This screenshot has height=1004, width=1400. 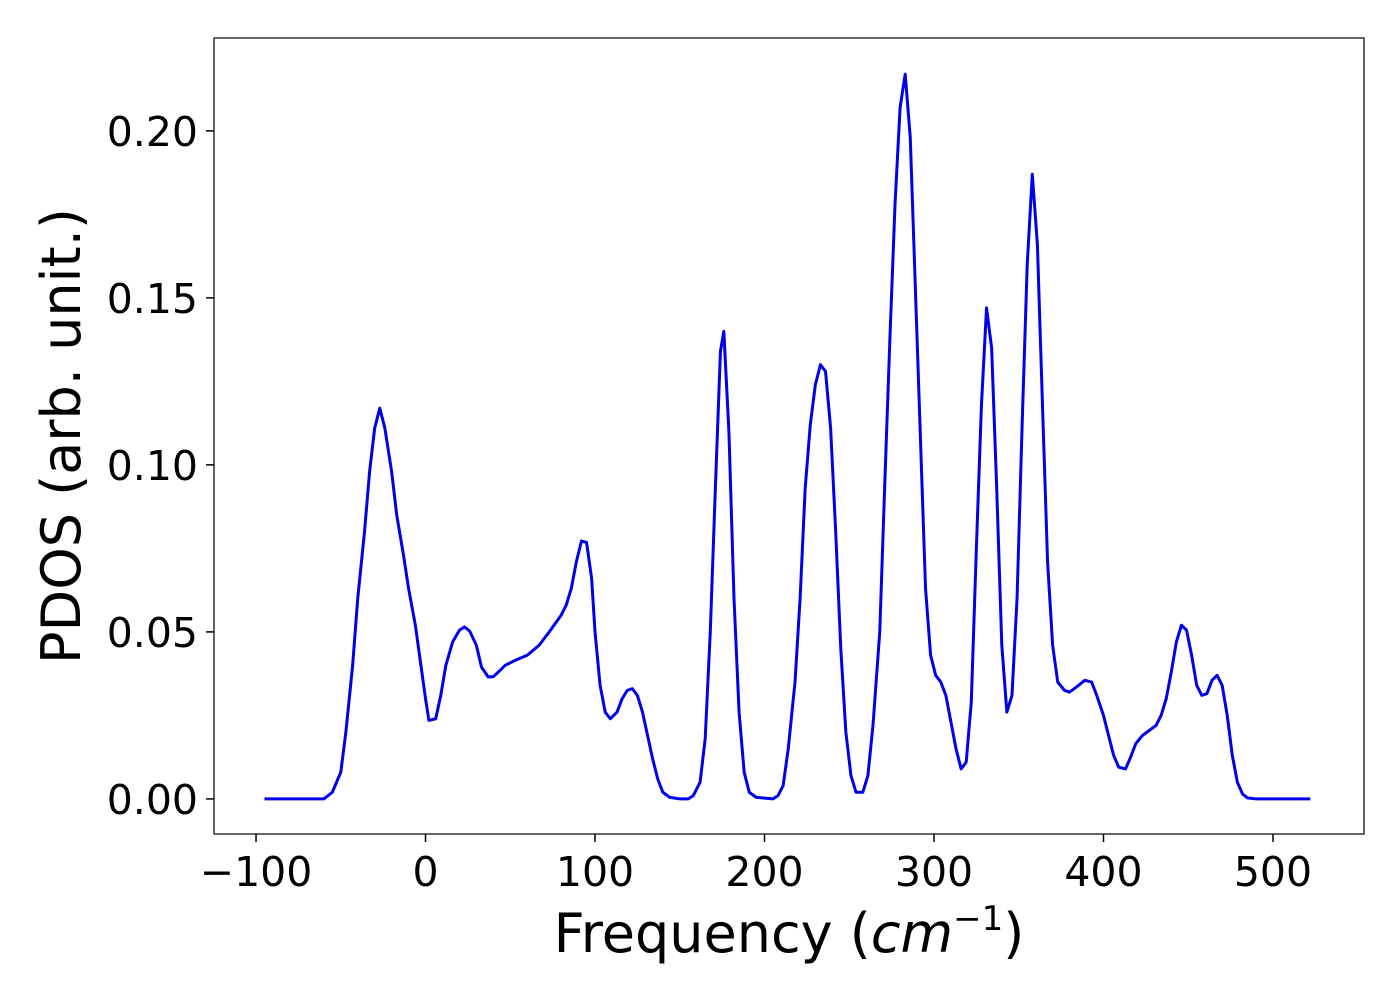 What do you see at coordinates (1273, 872) in the screenshot?
I see `x-tick-label: 500` at bounding box center [1273, 872].